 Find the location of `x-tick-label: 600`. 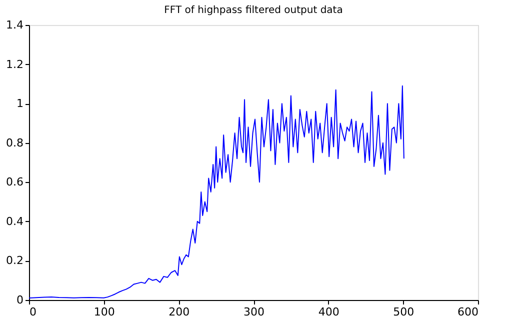

x-tick-label: 600 is located at coordinates (468, 312).